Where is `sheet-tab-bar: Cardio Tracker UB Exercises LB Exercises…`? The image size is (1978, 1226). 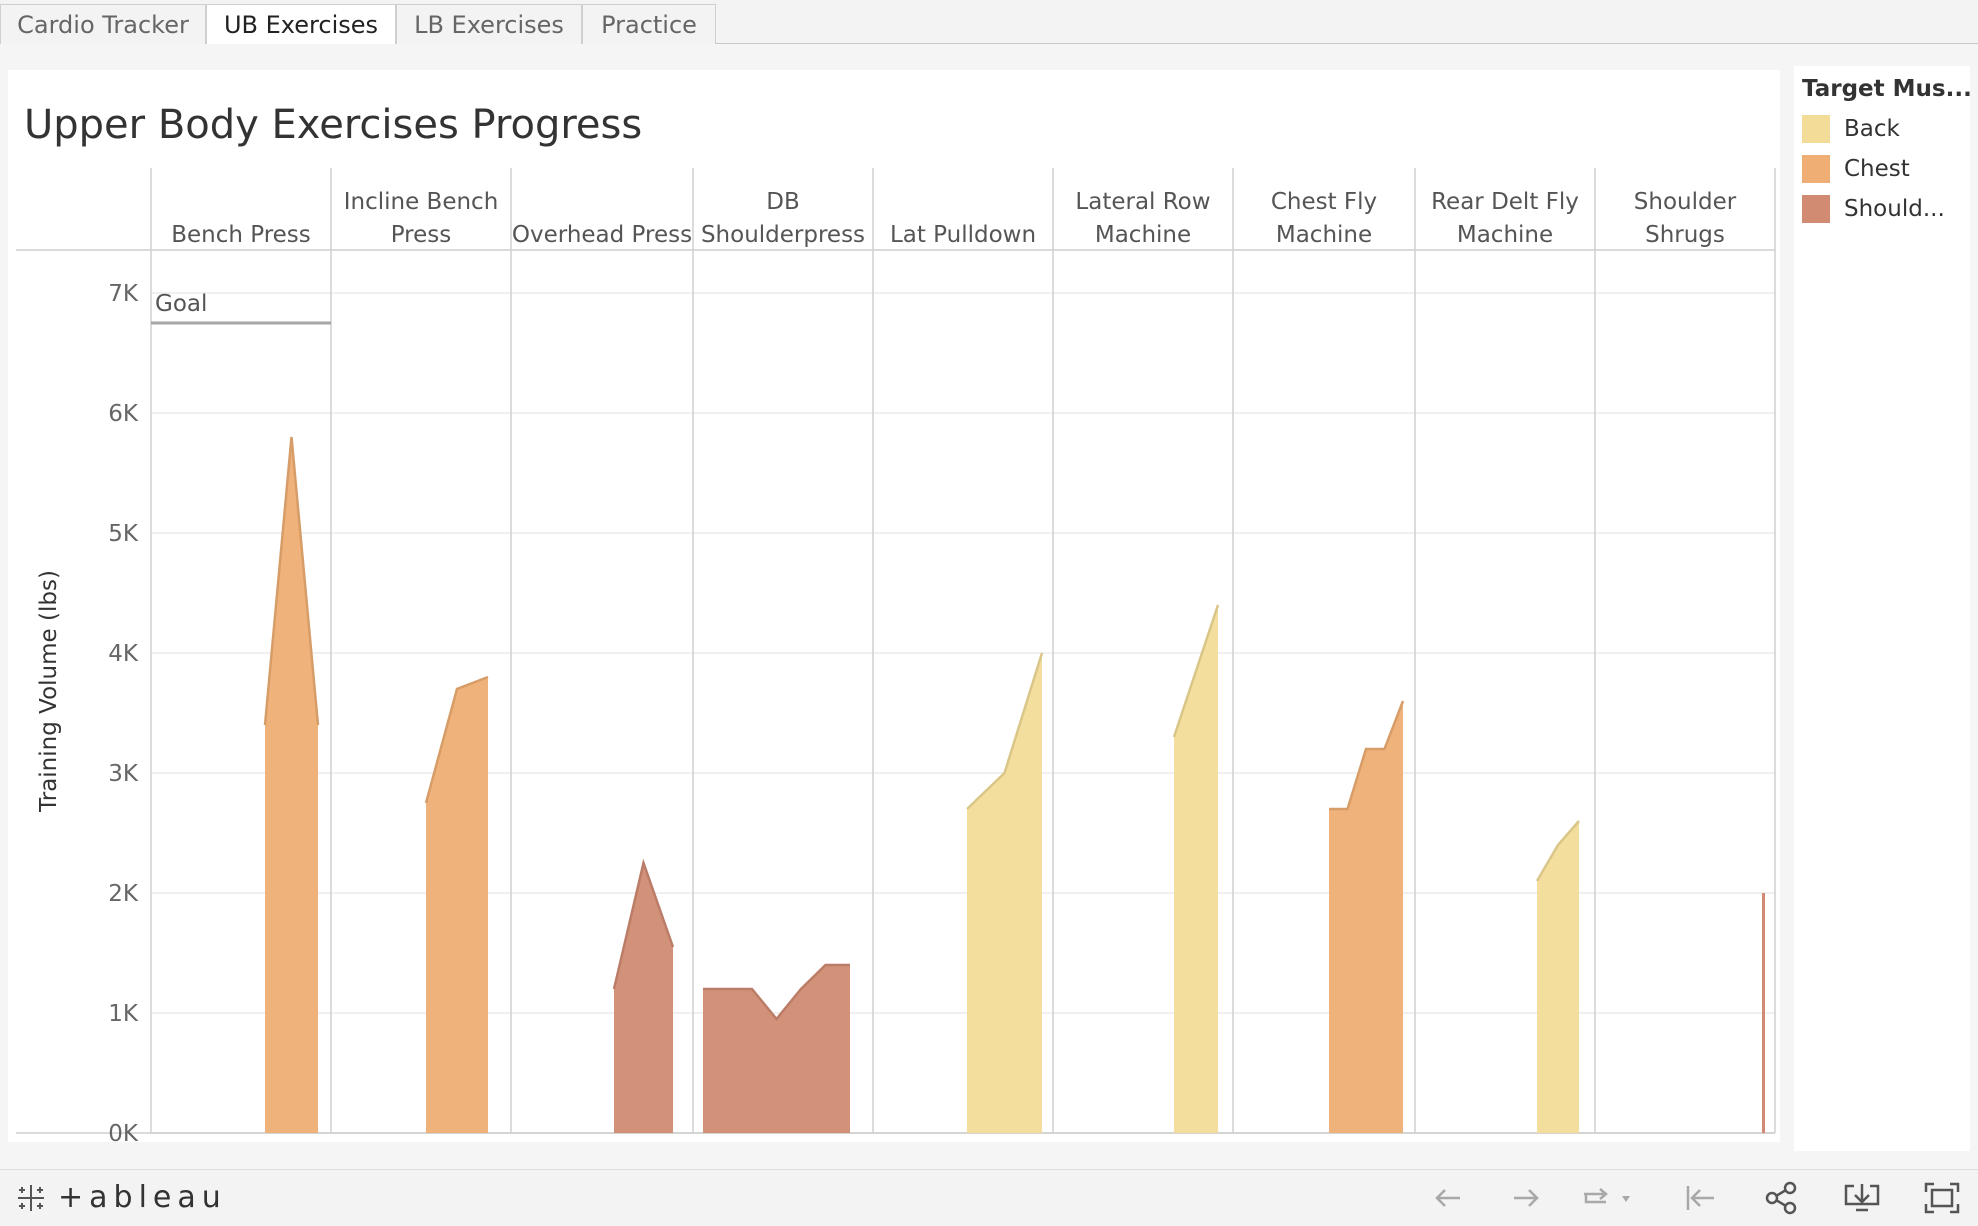
sheet-tab-bar: Cardio Tracker UB Exercises LB Exercises… is located at coordinates (989, 22).